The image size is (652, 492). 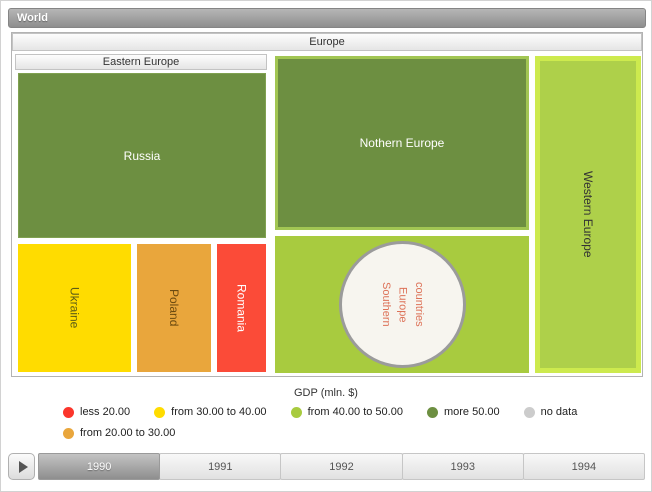 I want to click on europe-header: Europe, so click(x=327, y=42).